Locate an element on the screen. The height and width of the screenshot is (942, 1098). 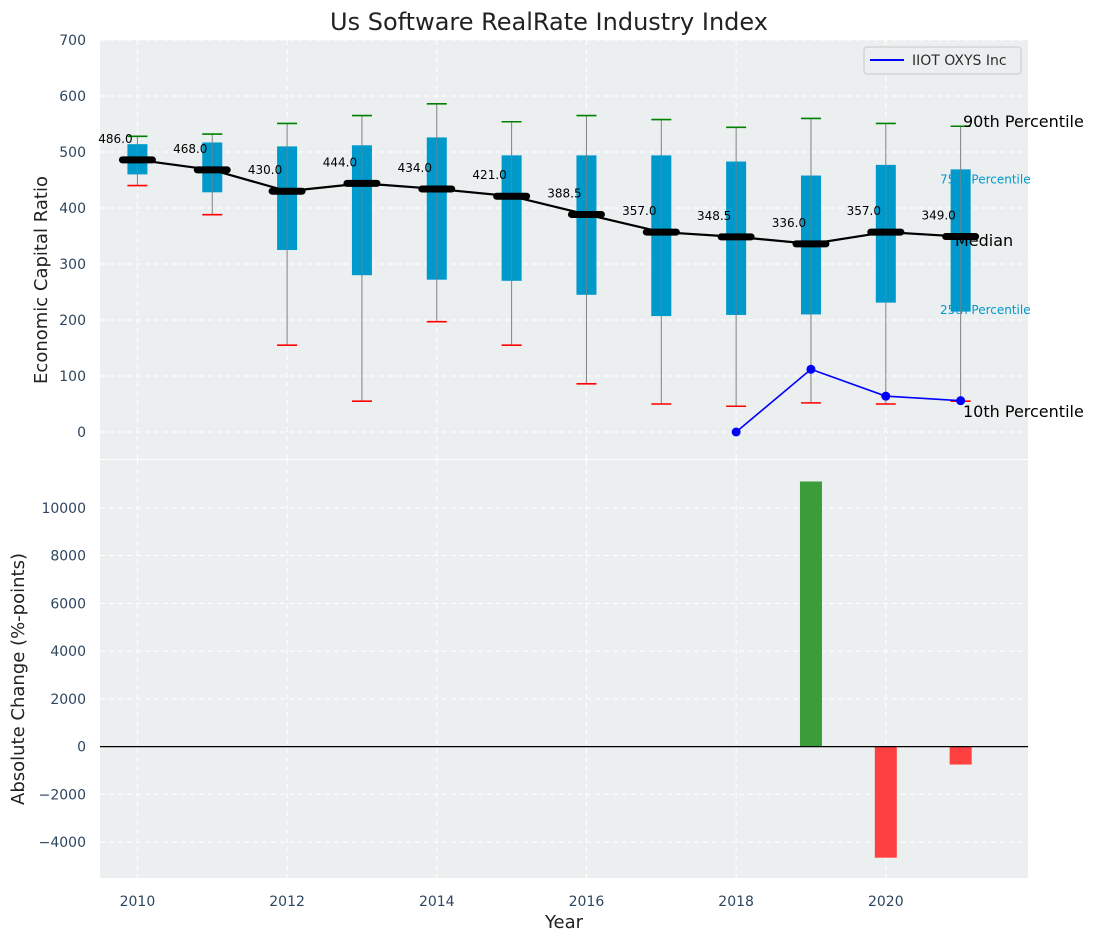
bottom-y-tick-label: −4000 is located at coordinates (62, 843).